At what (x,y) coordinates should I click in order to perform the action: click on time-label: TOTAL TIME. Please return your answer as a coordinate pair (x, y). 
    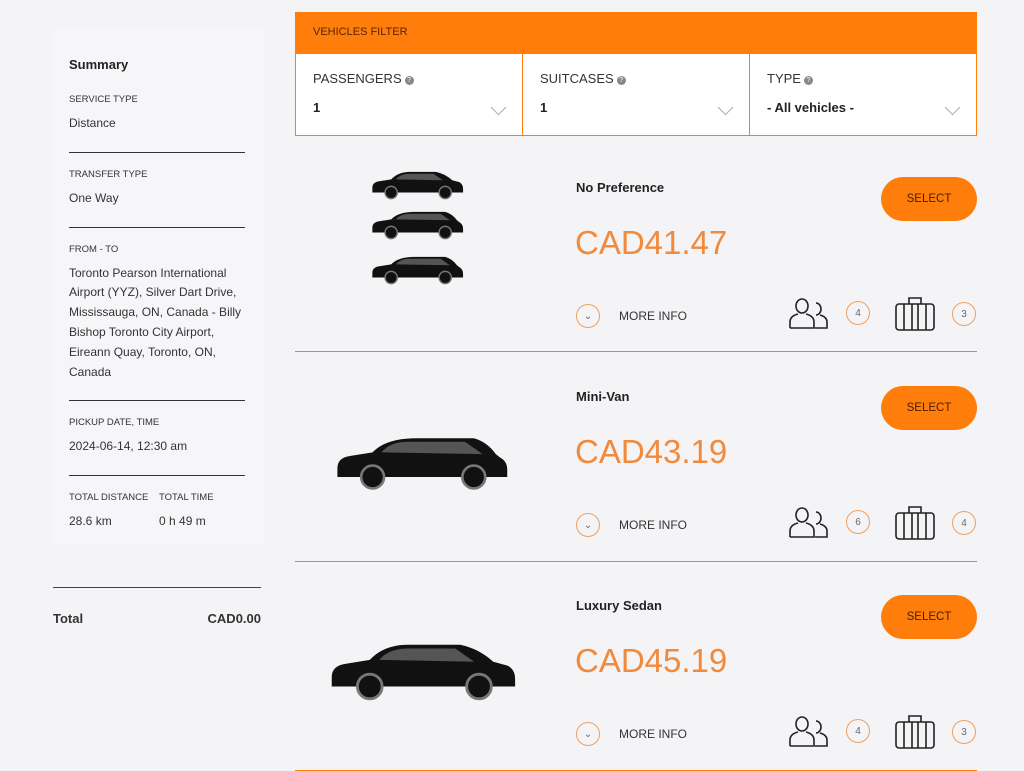
    Looking at the image, I should click on (186, 498).